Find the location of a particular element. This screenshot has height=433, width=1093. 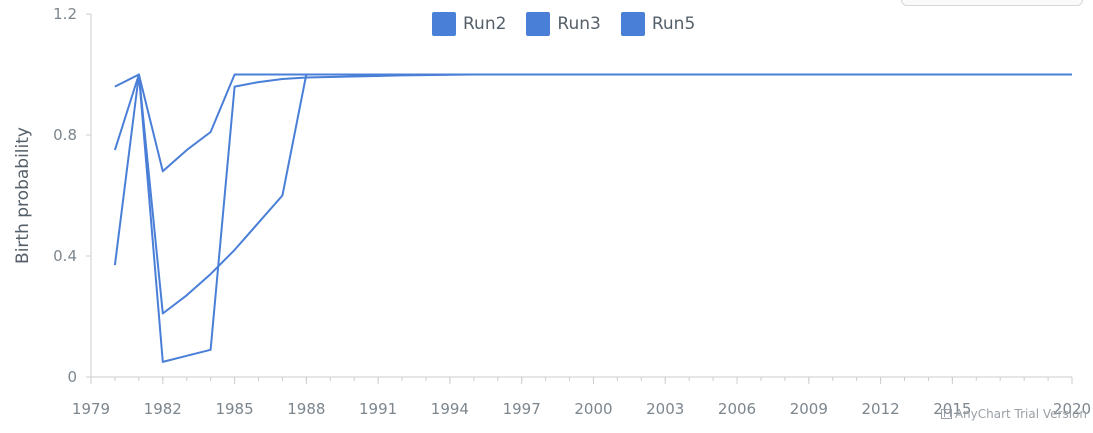

x-tick-label: 1985 is located at coordinates (234, 409).